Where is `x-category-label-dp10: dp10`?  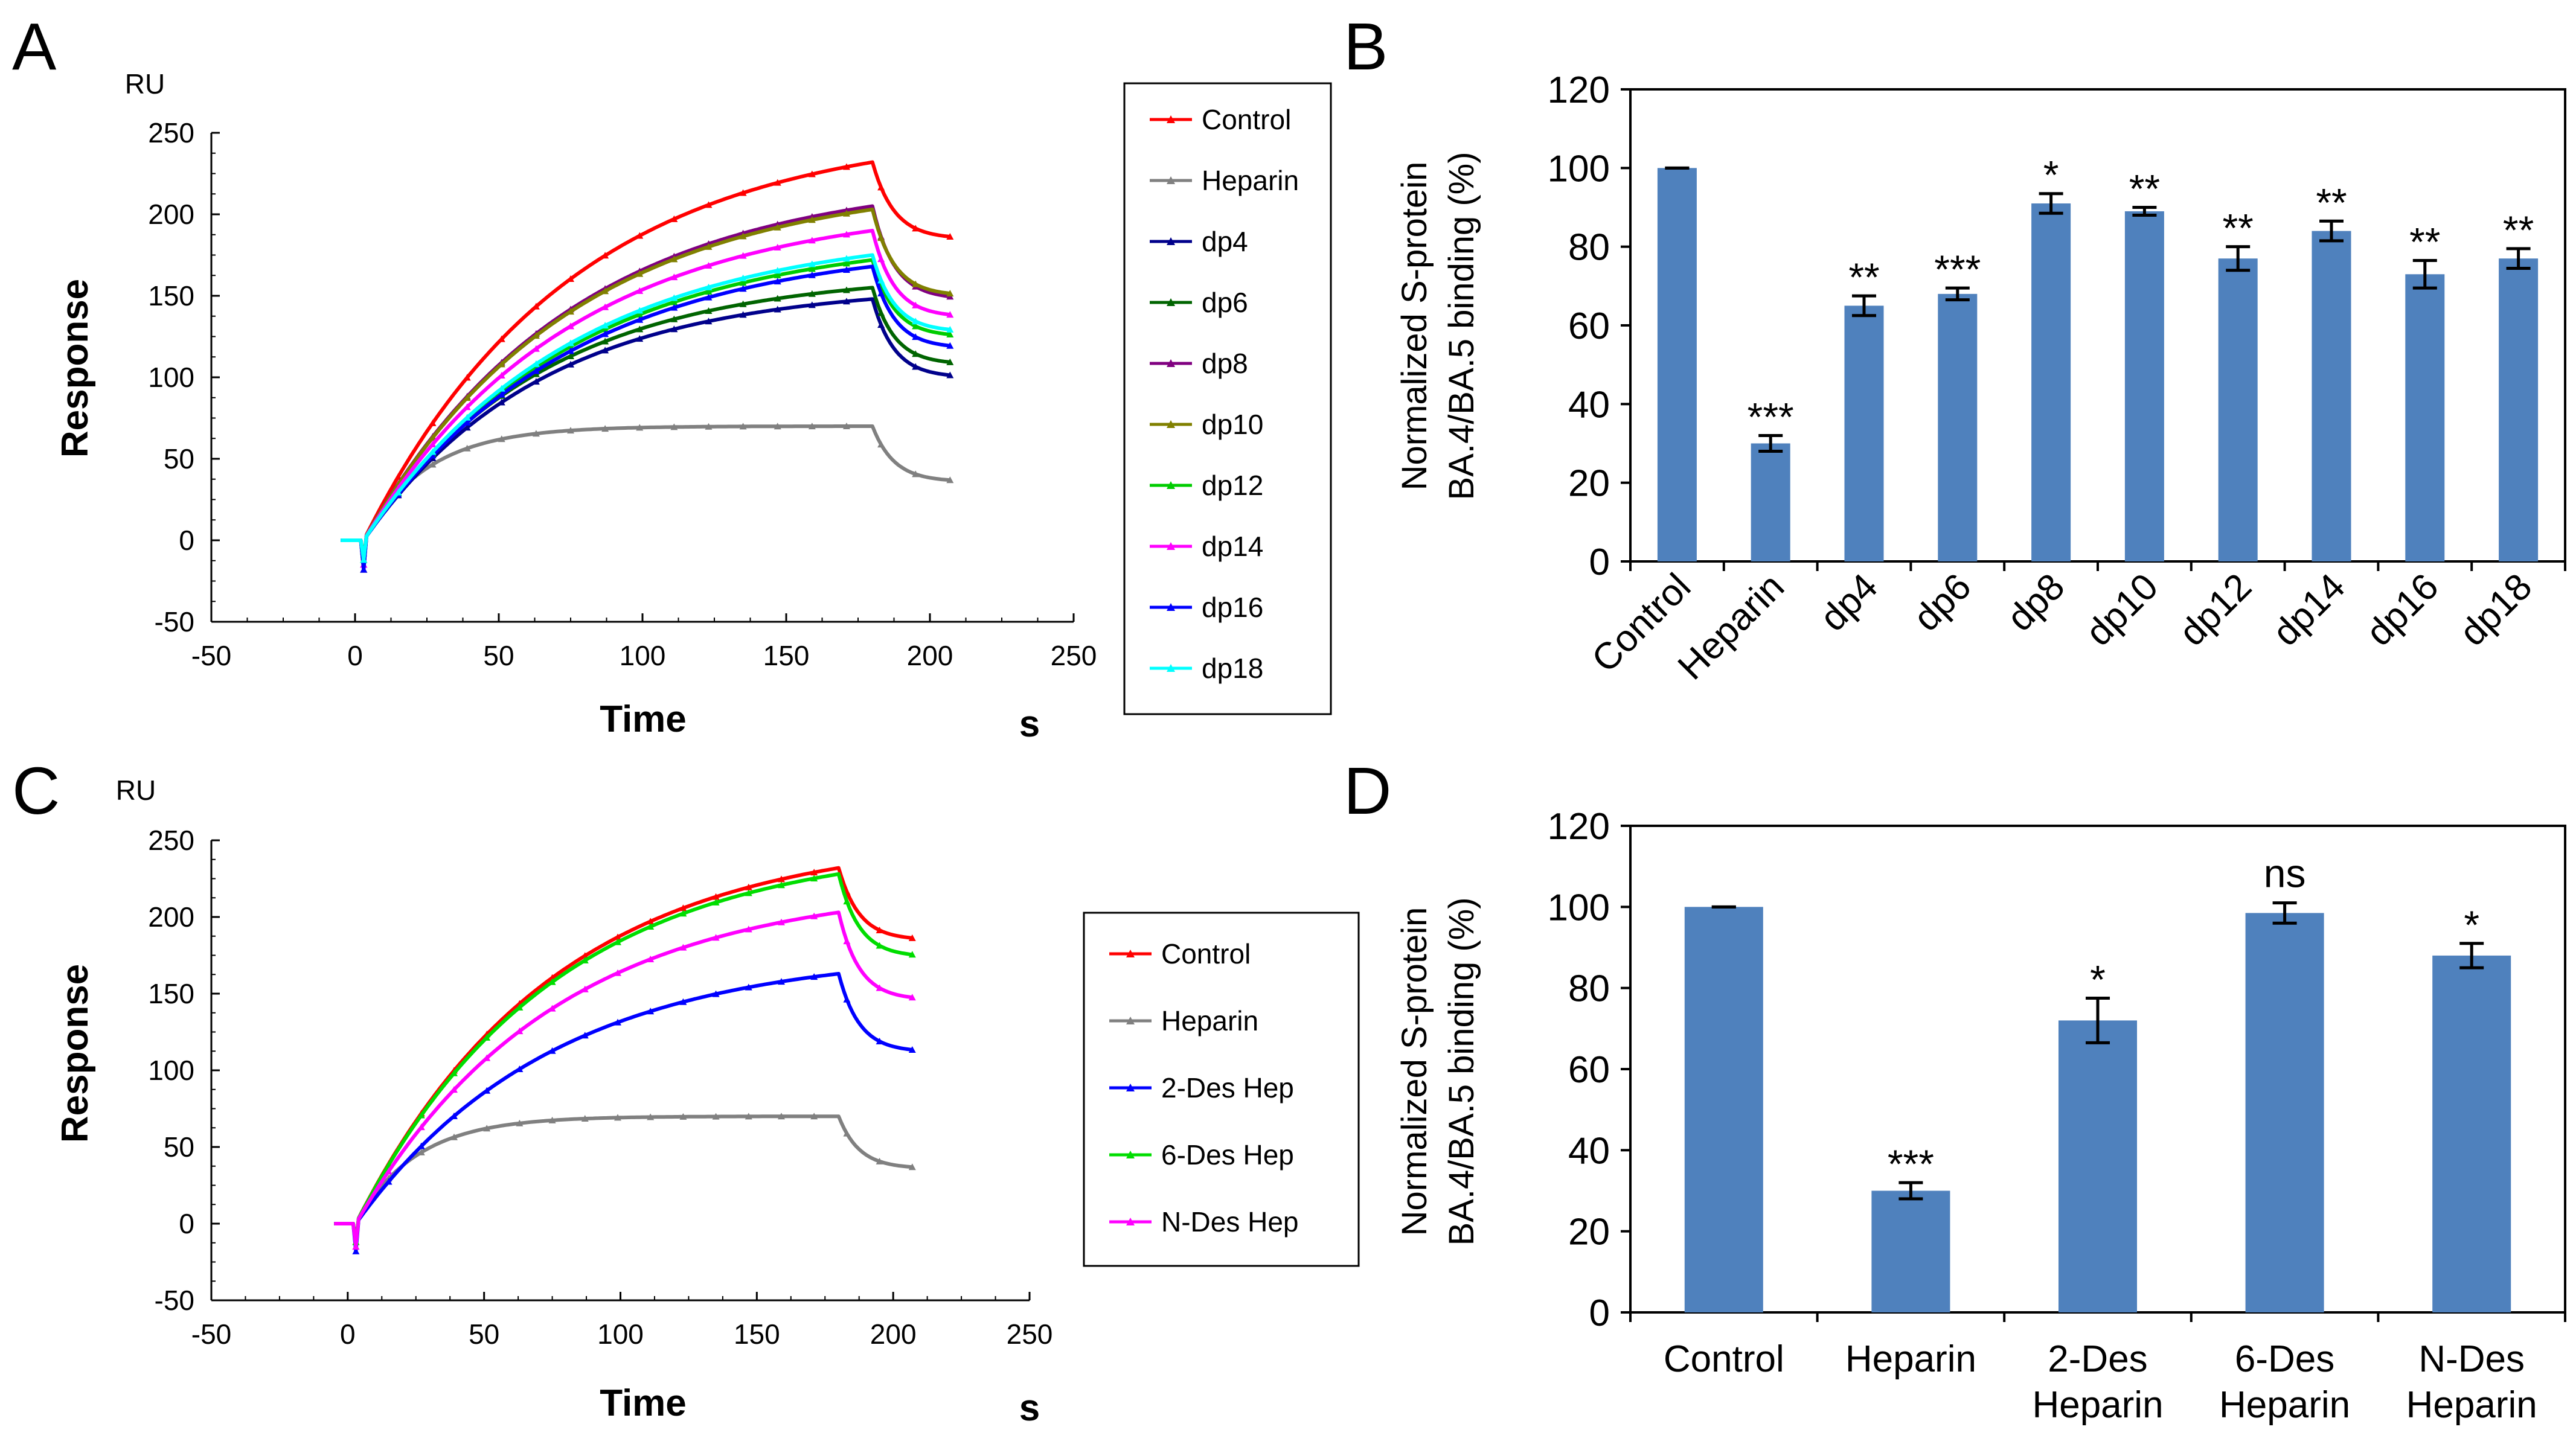
x-category-label-dp10: dp10 is located at coordinates (2122, 610).